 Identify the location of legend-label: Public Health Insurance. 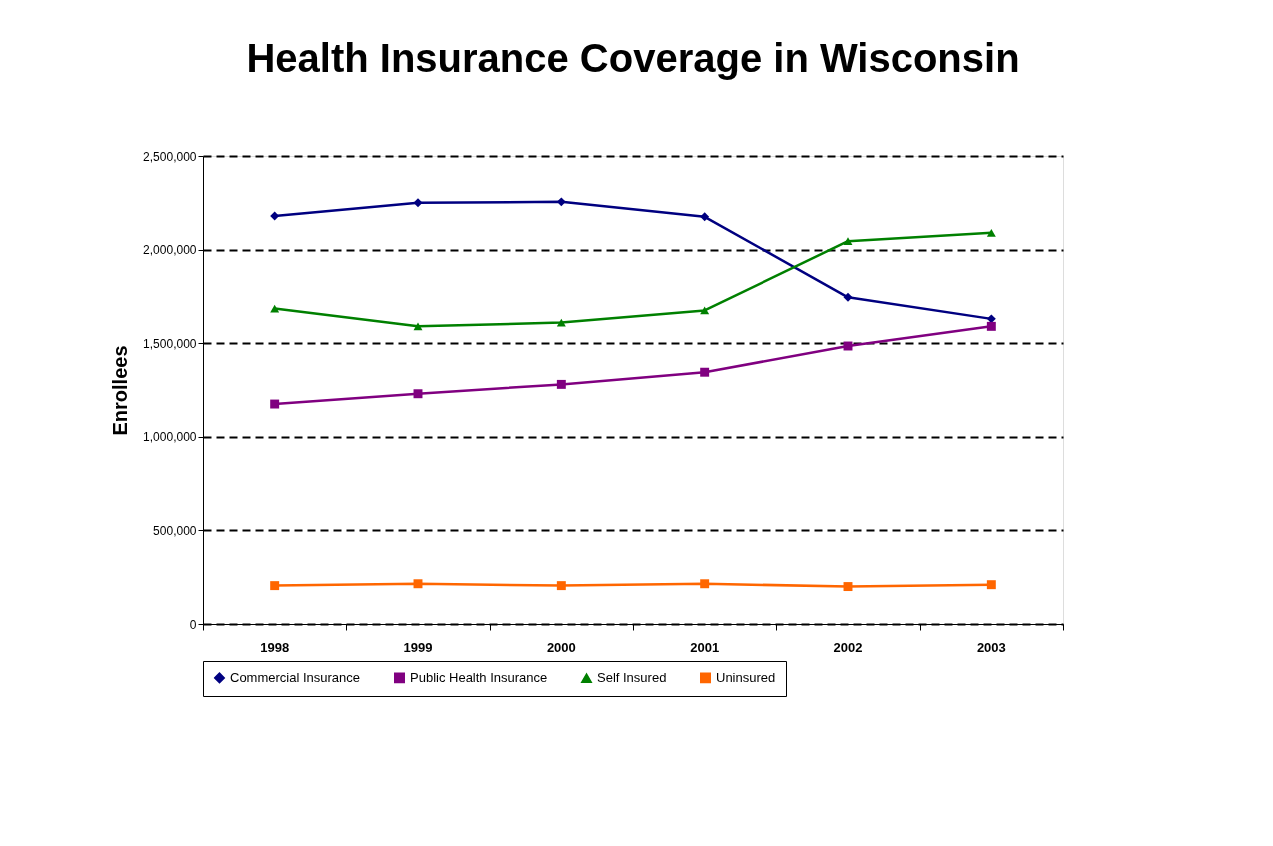
(479, 677).